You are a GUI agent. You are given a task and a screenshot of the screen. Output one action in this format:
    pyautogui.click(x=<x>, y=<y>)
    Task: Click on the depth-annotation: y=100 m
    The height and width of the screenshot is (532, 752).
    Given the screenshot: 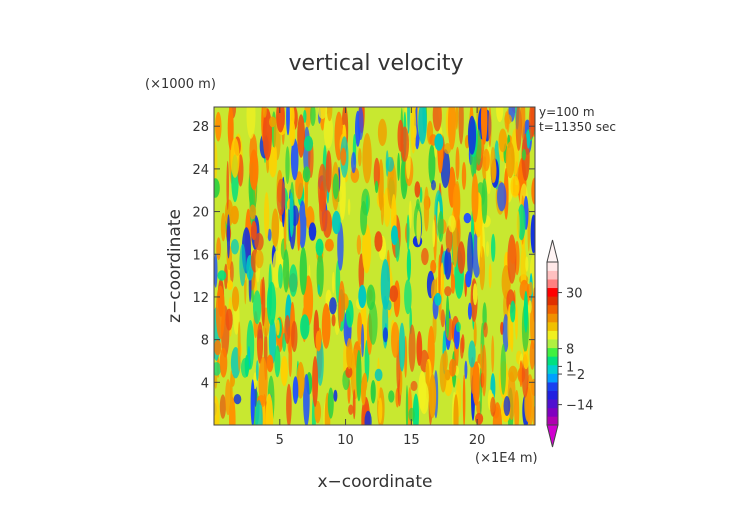 What is the action you would take?
    pyautogui.click(x=567, y=112)
    